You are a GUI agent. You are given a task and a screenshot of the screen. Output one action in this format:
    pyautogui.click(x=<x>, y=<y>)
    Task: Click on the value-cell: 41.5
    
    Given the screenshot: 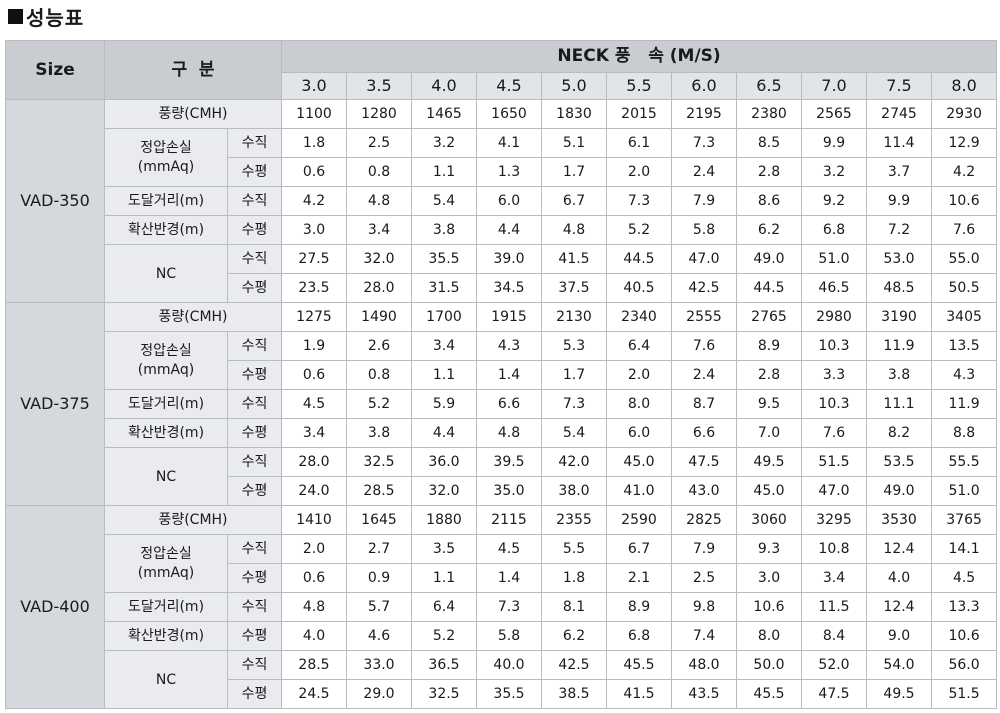 What is the action you would take?
    pyautogui.click(x=639, y=694)
    